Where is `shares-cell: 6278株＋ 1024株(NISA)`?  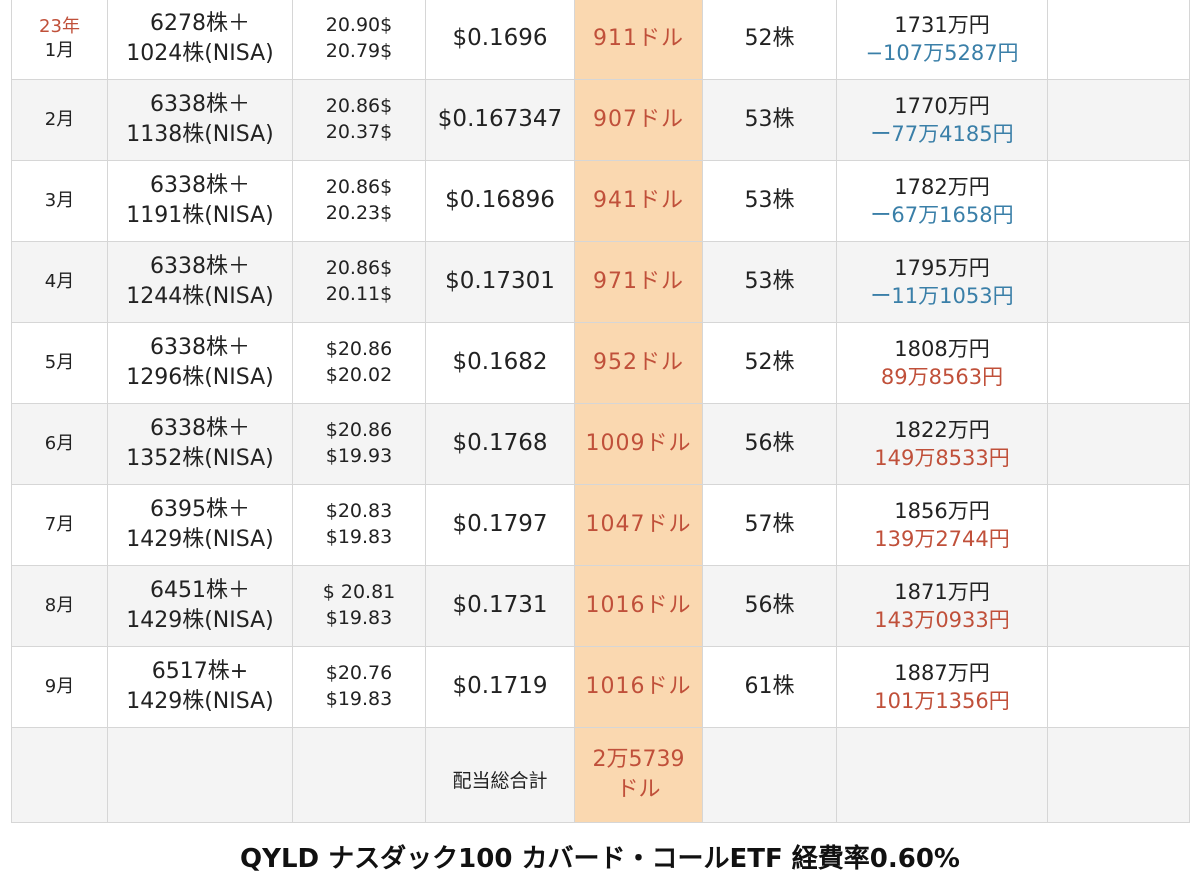 shares-cell: 6278株＋ 1024株(NISA) is located at coordinates (200, 40).